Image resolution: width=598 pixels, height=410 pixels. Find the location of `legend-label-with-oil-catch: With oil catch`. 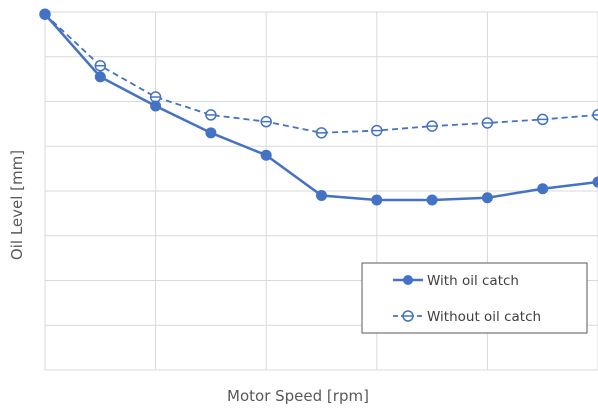

legend-label-with-oil-catch: With oil catch is located at coordinates (473, 281).